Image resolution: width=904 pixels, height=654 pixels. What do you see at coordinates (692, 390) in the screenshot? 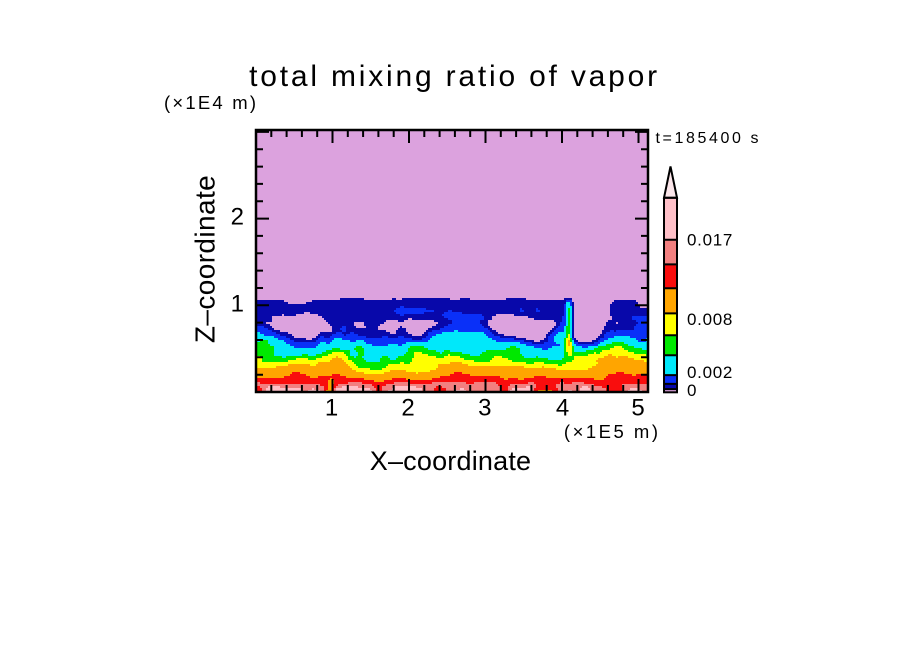
I see `svg-text: 0` at bounding box center [692, 390].